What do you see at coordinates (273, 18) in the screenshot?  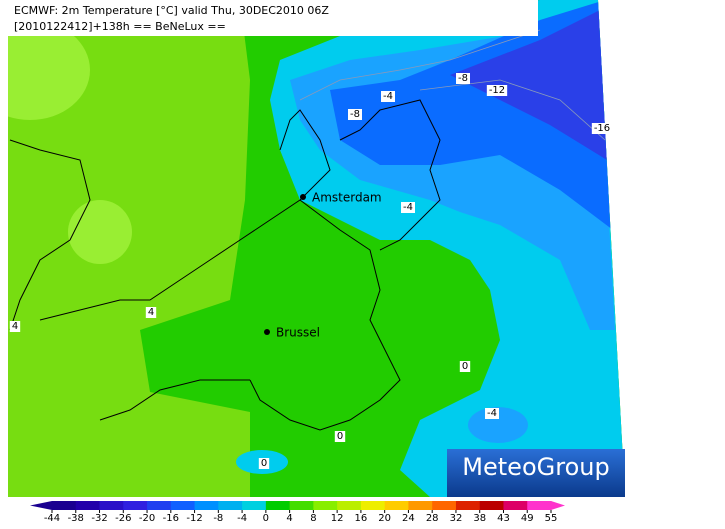 I see `header-box` at bounding box center [273, 18].